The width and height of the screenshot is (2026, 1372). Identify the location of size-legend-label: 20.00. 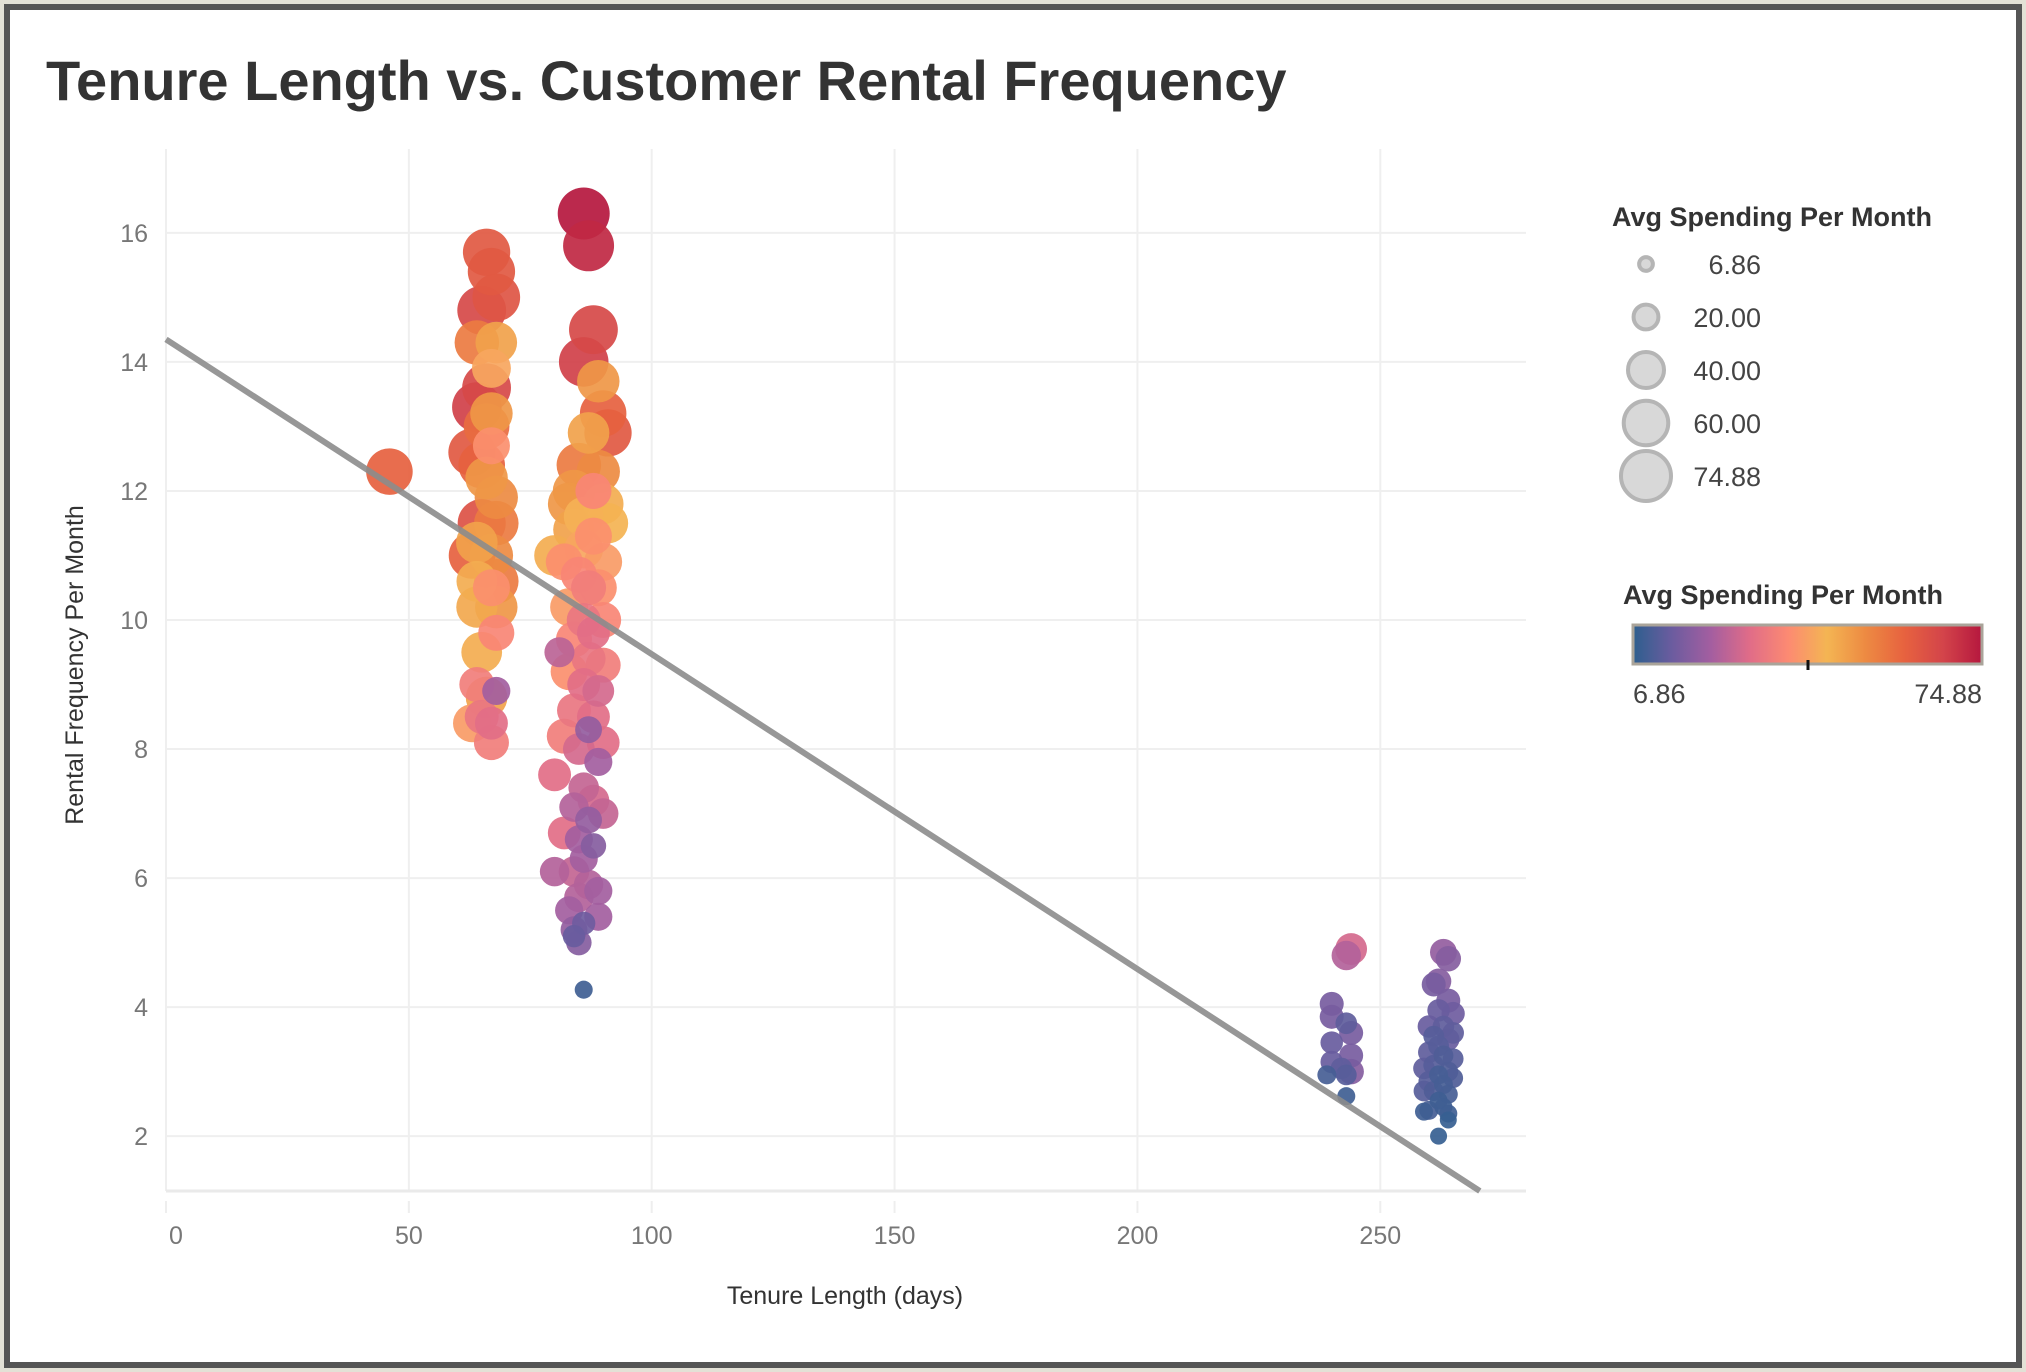
(1727, 318).